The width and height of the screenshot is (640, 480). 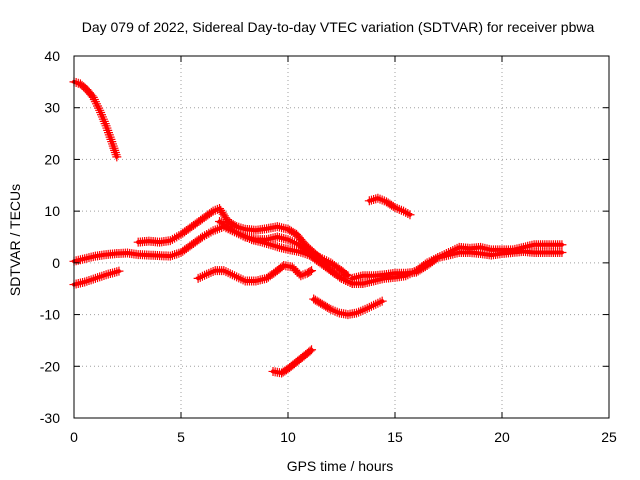 What do you see at coordinates (50, 237) in the screenshot?
I see `y-tick-labels: -30 -20 -10 0 10 20 30 40` at bounding box center [50, 237].